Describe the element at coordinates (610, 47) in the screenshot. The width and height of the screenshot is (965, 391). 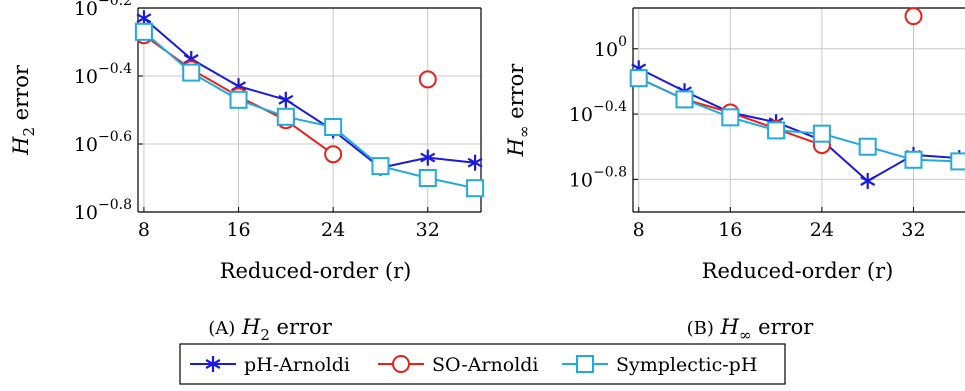
I see `y-tick-label: 100` at that location.